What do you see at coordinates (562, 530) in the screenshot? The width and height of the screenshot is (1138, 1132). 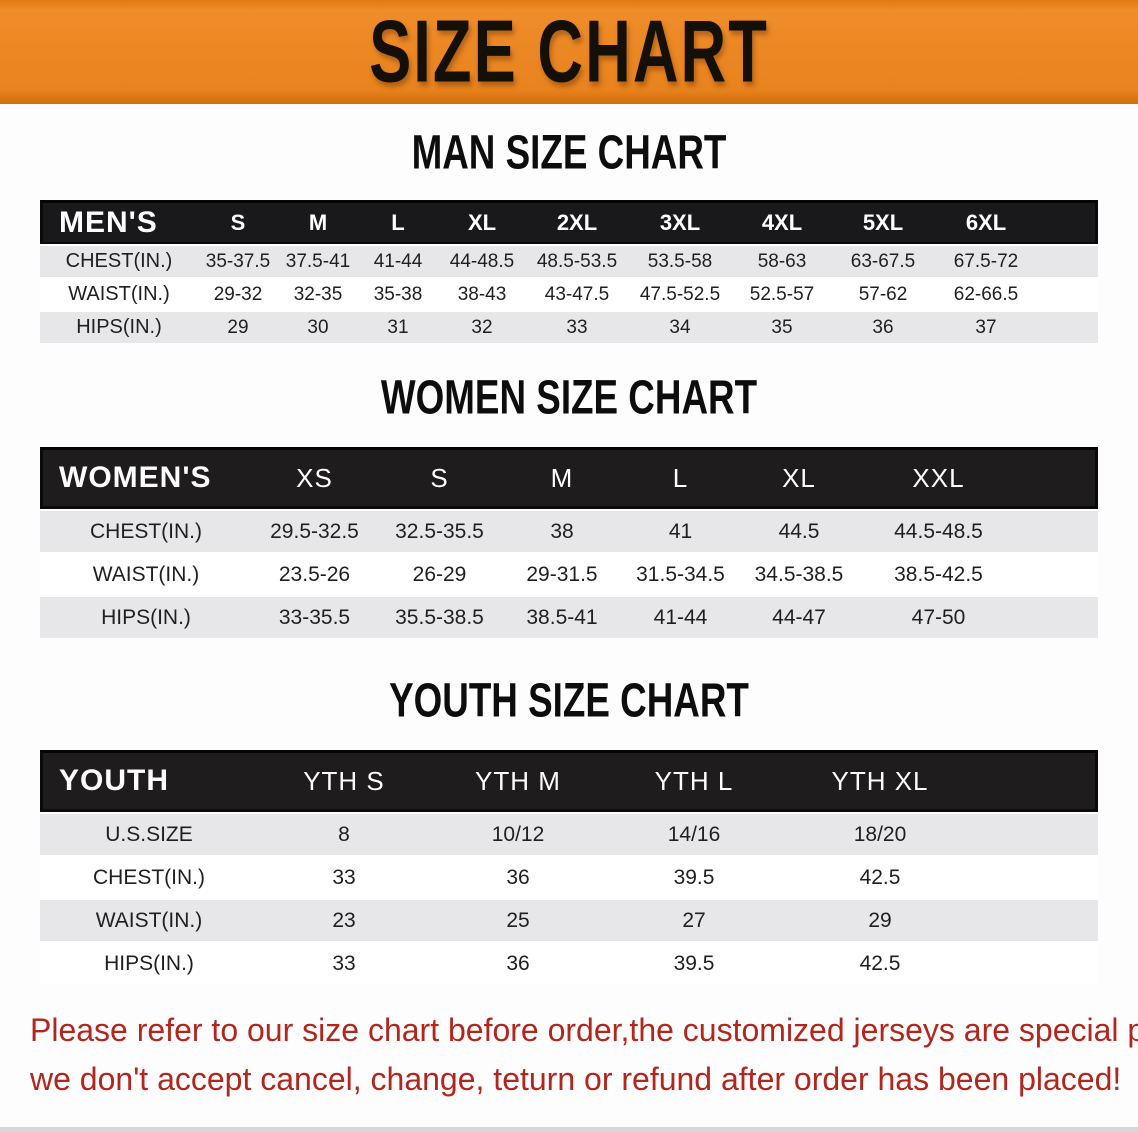 I see `size-cell: 38` at bounding box center [562, 530].